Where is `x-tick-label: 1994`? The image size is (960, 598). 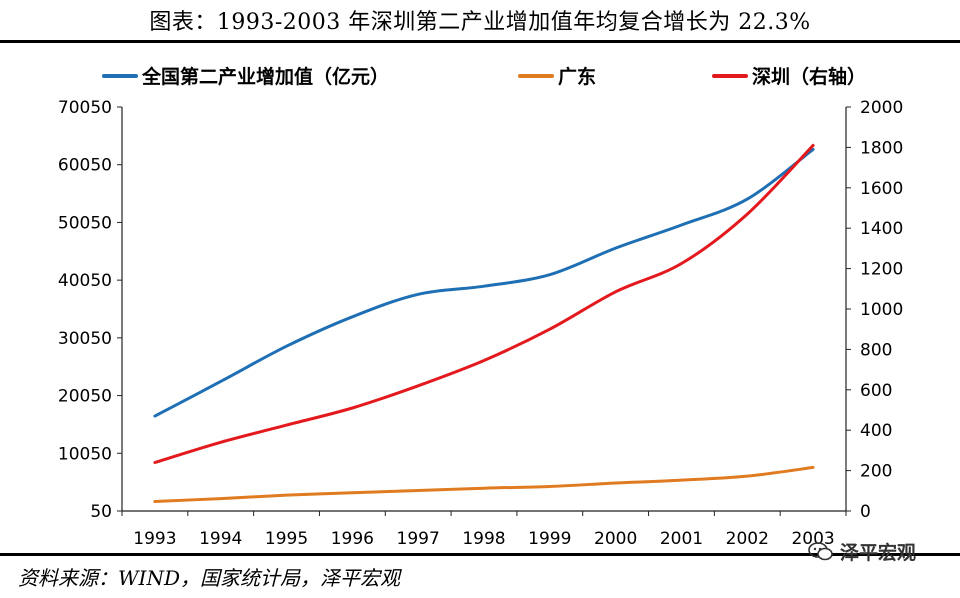
x-tick-label: 1994 is located at coordinates (220, 539).